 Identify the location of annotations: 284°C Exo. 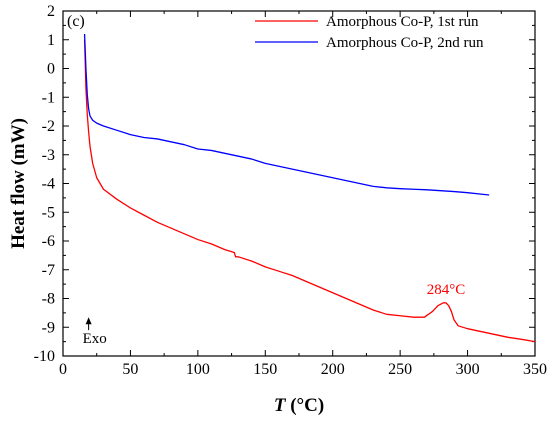
(274, 314).